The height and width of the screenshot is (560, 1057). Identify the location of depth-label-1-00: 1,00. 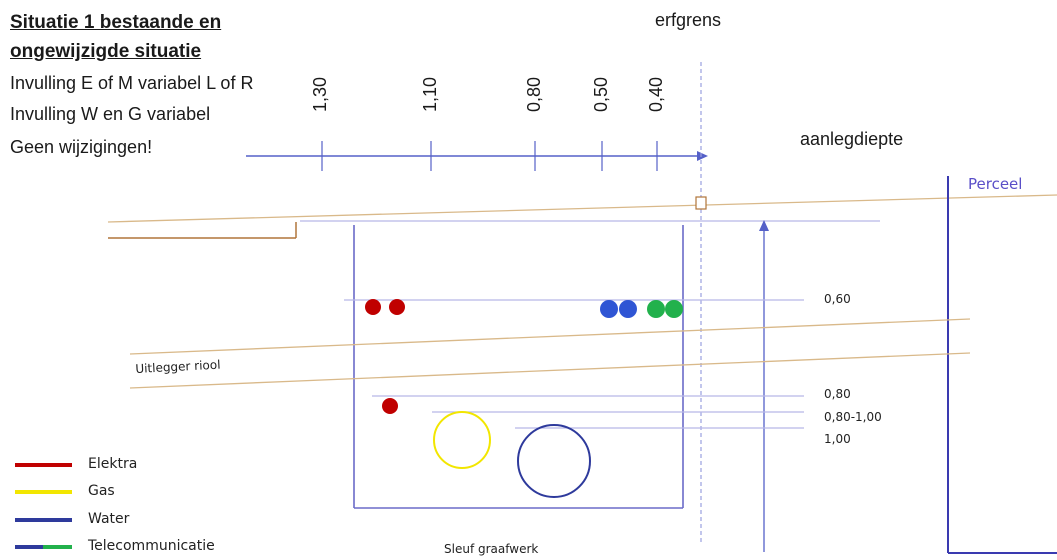
(837, 439).